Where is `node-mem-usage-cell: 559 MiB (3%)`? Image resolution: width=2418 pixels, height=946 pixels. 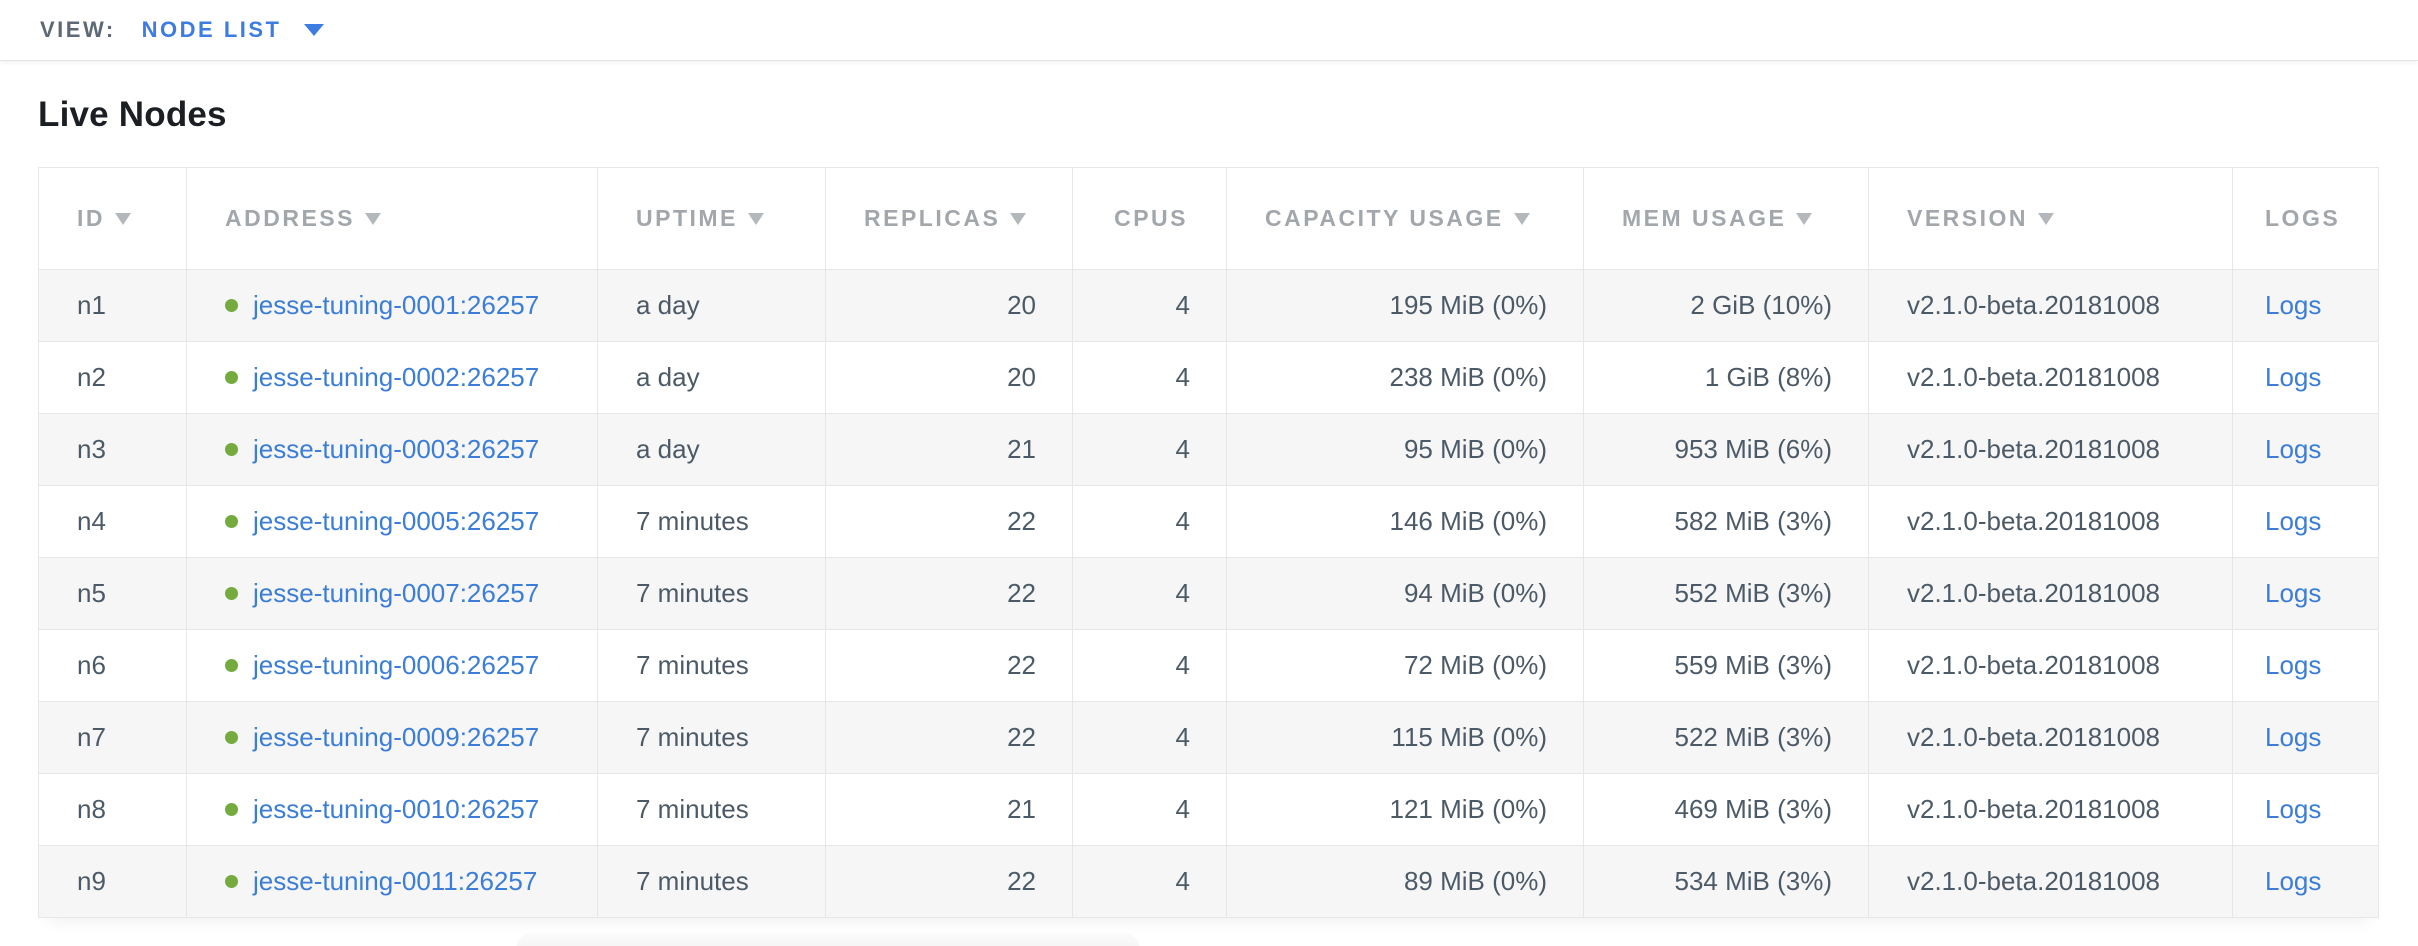
node-mem-usage-cell: 559 MiB (3%) is located at coordinates (1726, 665).